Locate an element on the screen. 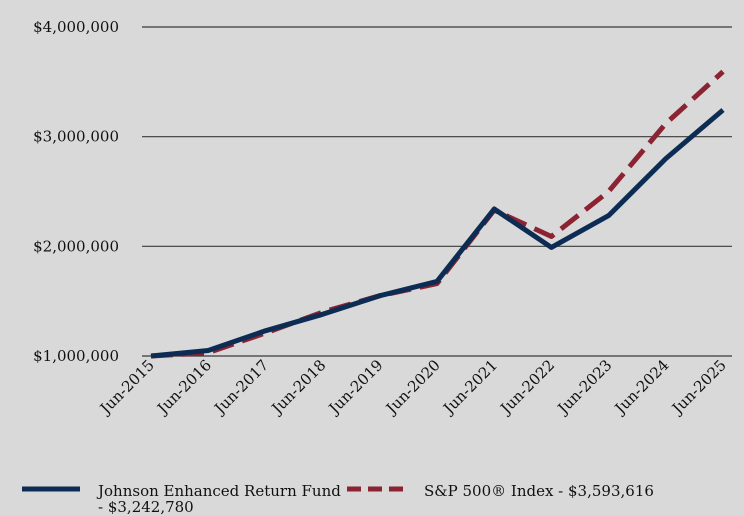  x-tick-label: Jun-2024 is located at coordinates (641, 387).